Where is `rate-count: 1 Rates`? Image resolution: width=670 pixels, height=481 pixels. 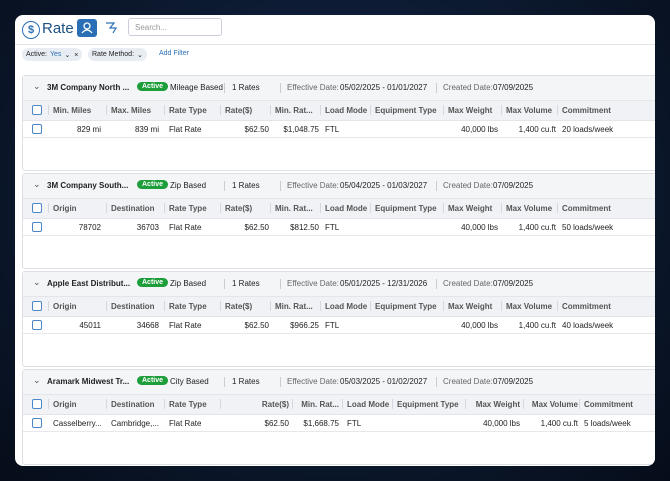
rate-count: 1 Rates is located at coordinates (246, 87).